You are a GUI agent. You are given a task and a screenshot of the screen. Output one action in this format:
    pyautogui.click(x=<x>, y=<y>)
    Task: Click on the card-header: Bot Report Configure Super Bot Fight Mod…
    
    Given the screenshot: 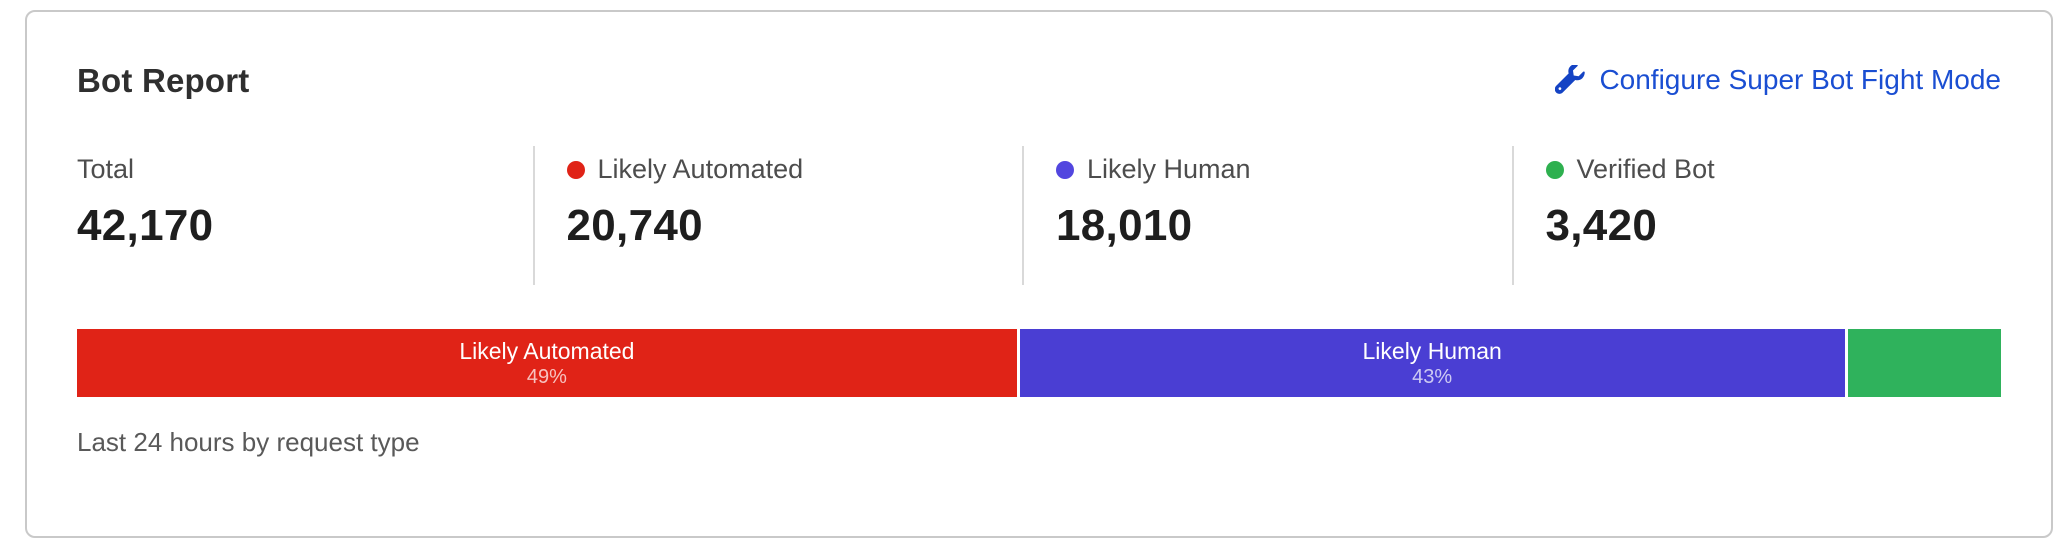 What is the action you would take?
    pyautogui.click(x=1039, y=81)
    